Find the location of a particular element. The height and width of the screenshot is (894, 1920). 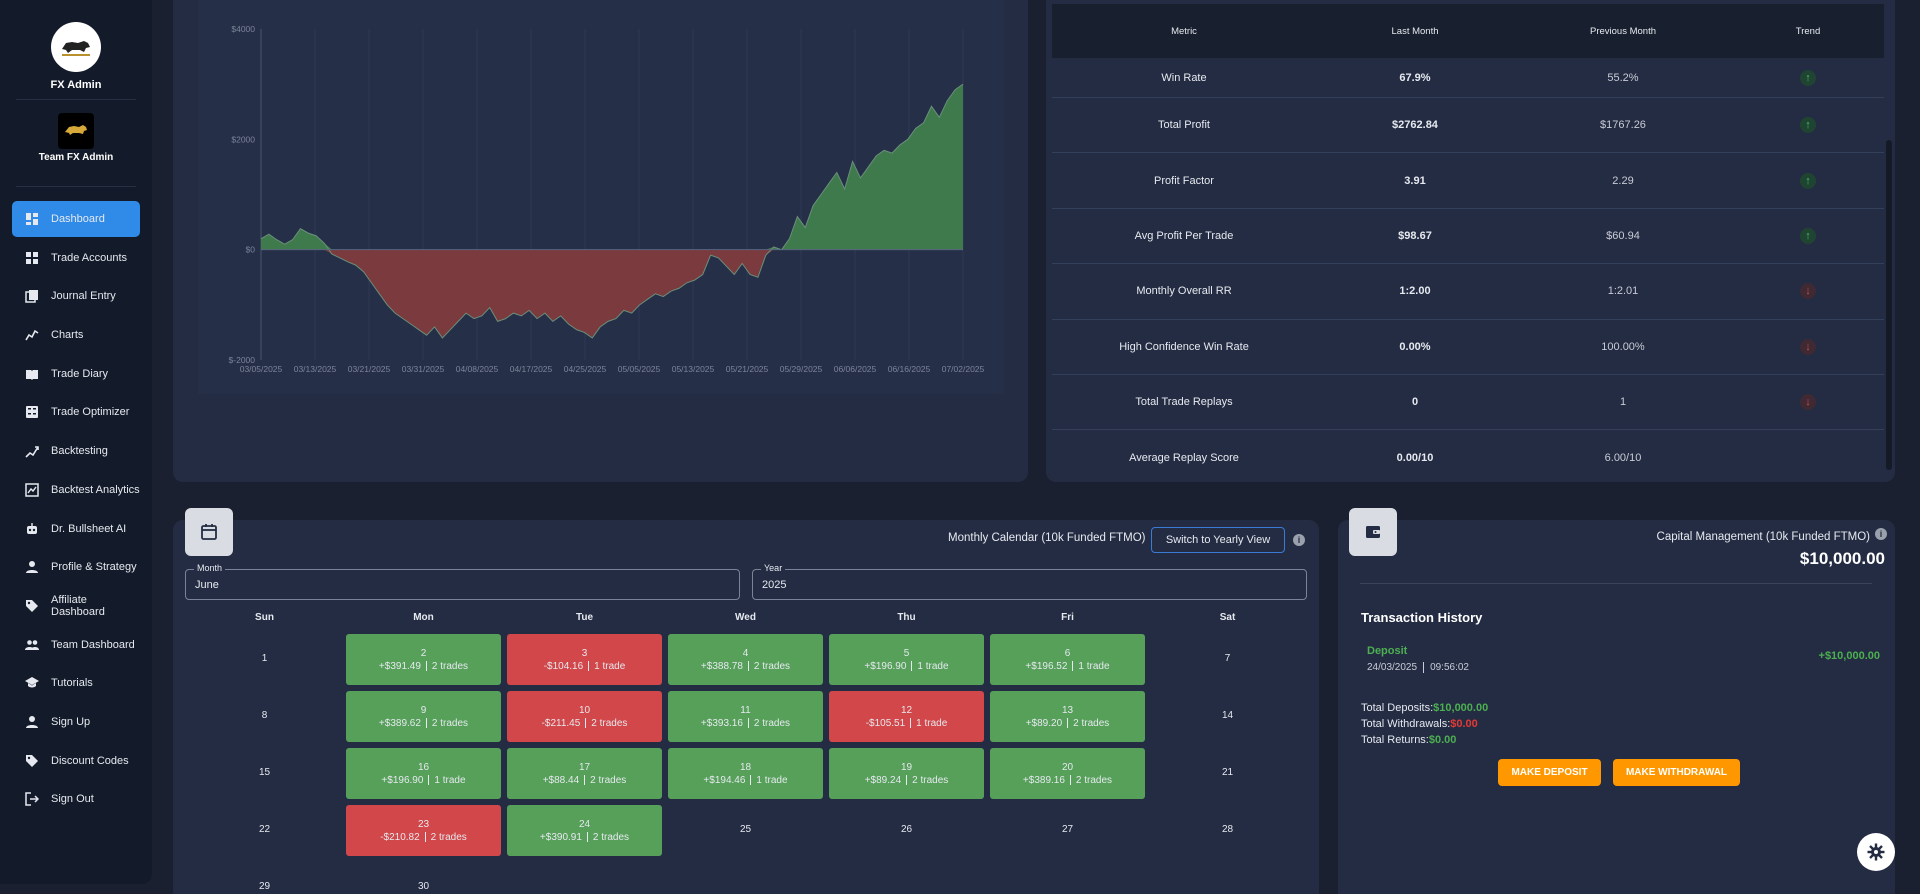

metrics-row: Monthly Overall RR 1:2.00 1:2.01 ↓ is located at coordinates (1468, 292).